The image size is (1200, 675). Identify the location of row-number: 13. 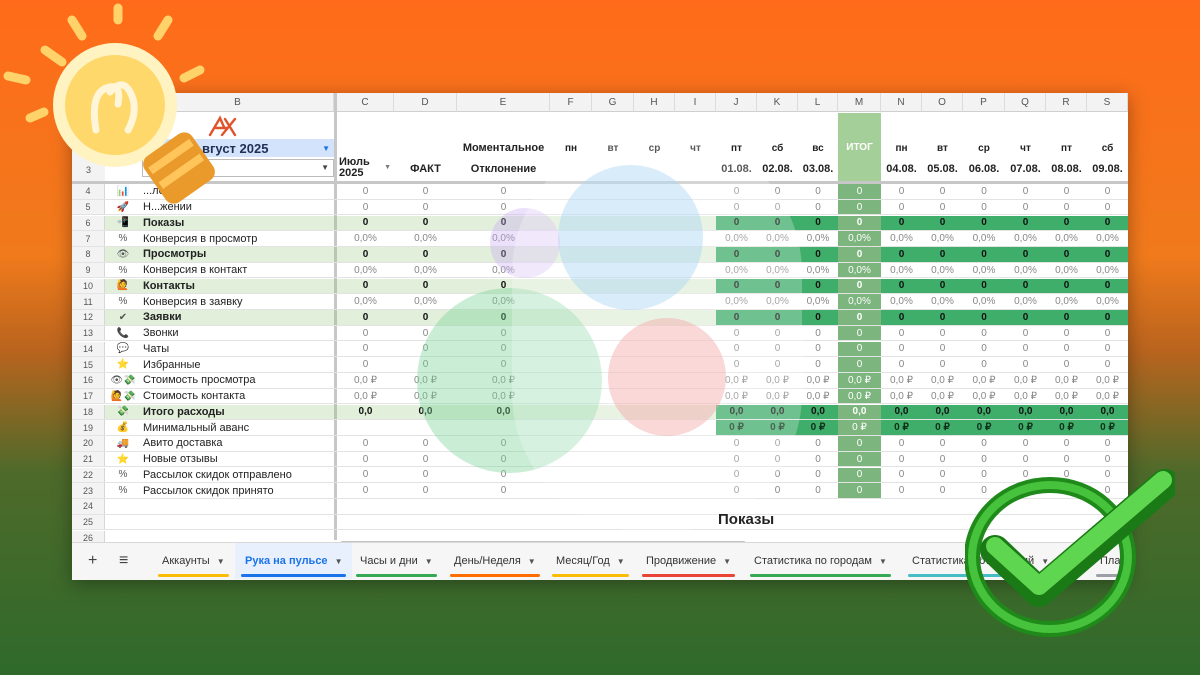
(88, 333).